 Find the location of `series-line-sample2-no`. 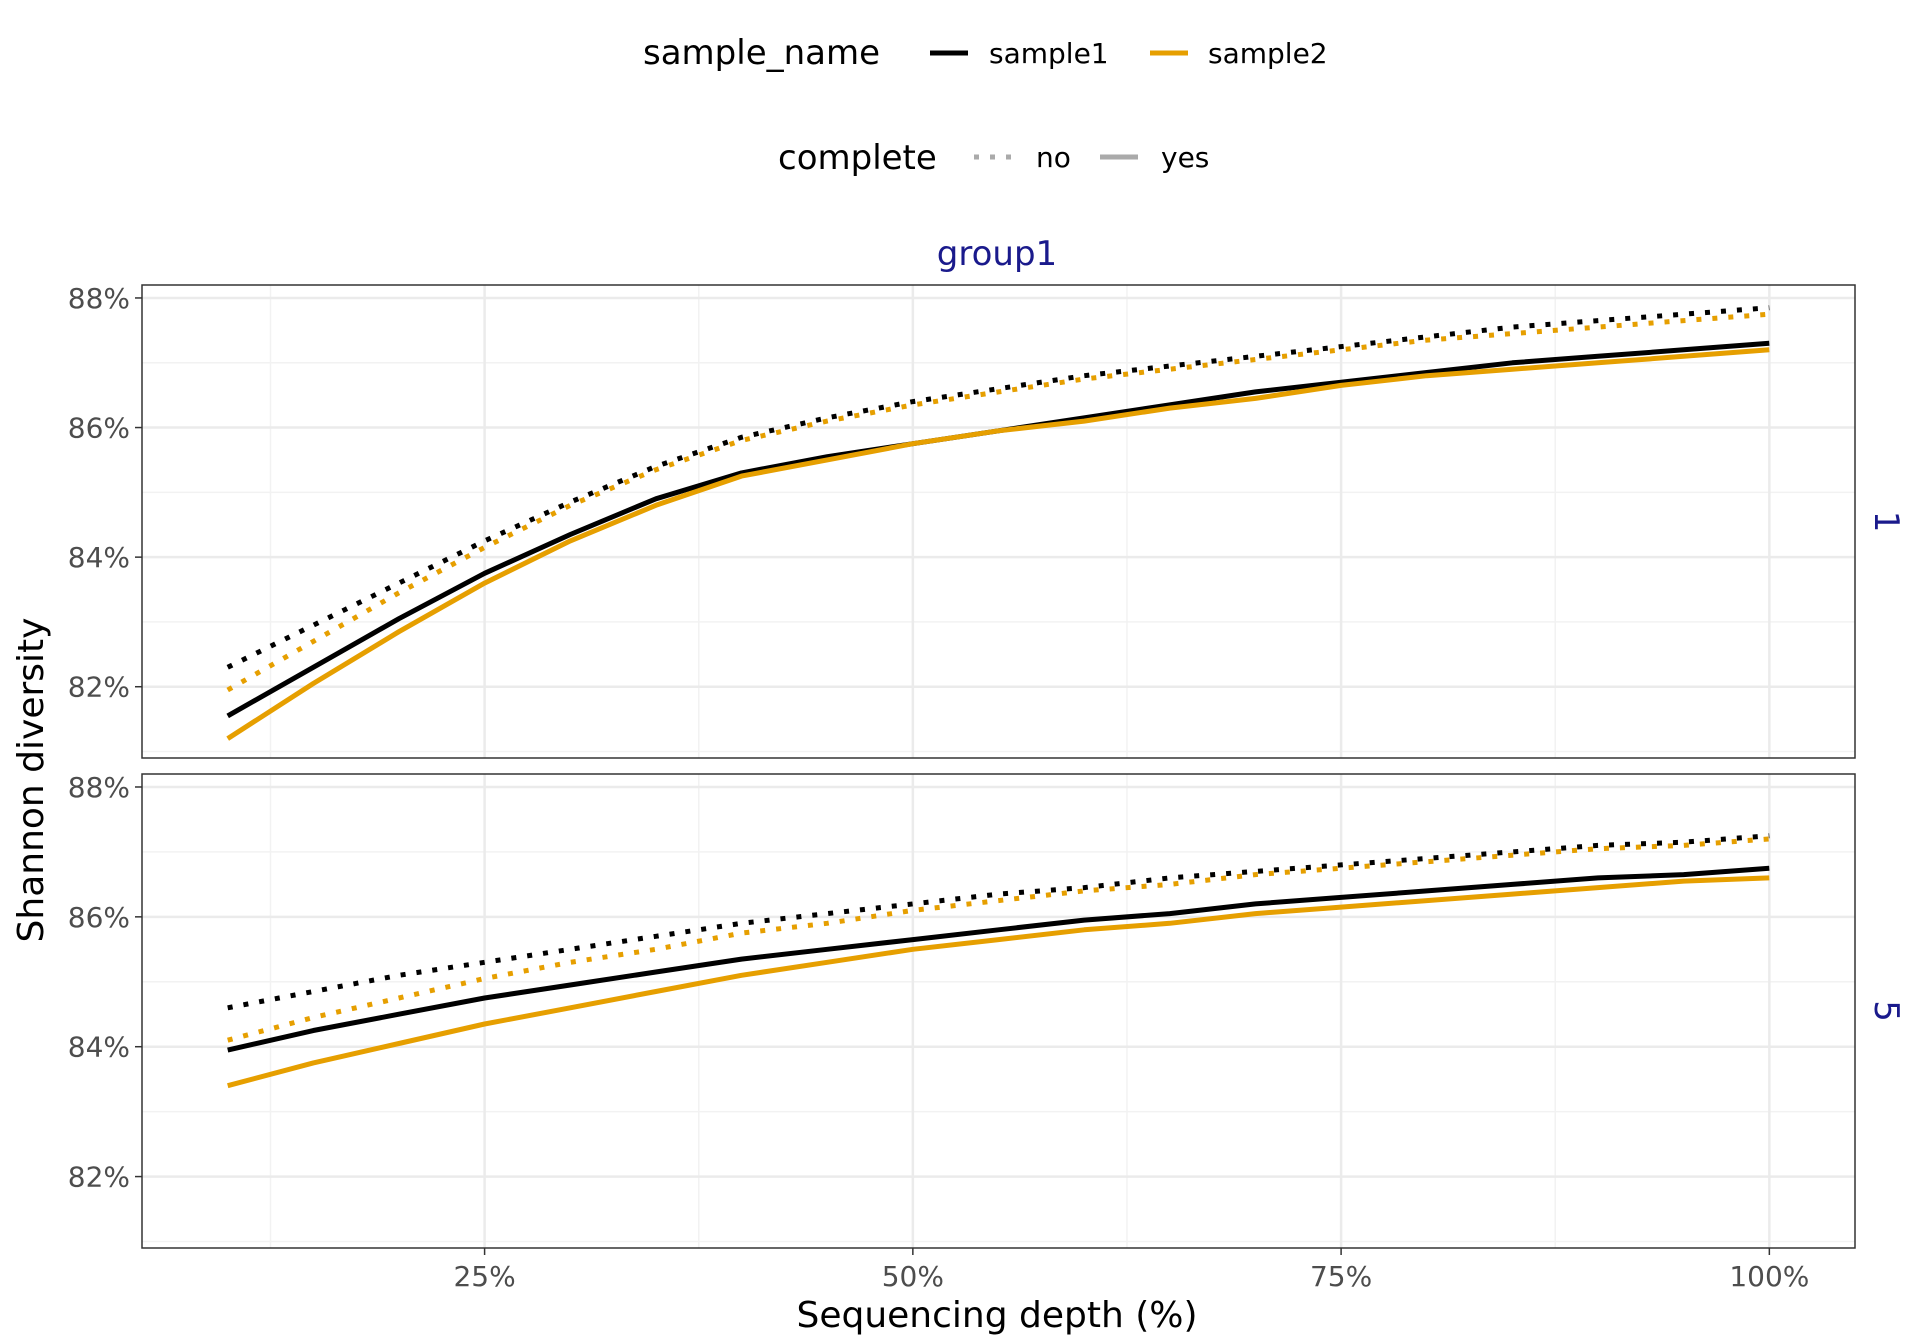

series-line-sample2-no is located at coordinates (998, 939).